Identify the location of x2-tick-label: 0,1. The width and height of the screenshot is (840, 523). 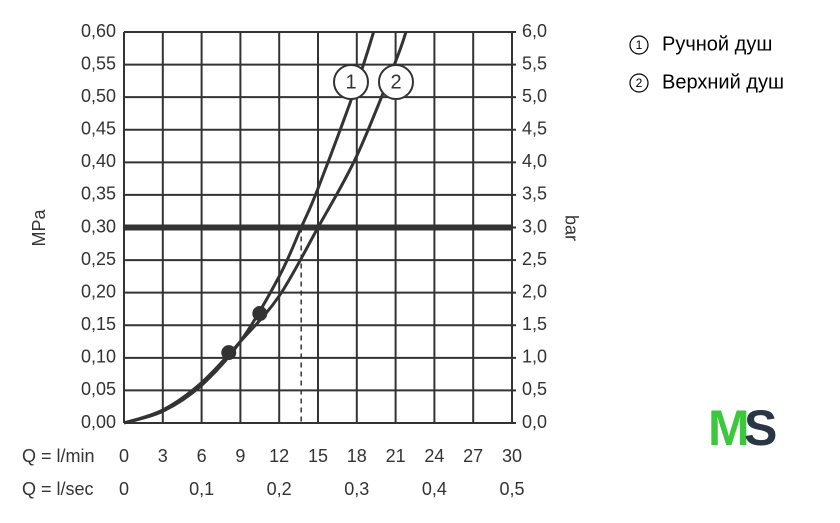
(201, 489).